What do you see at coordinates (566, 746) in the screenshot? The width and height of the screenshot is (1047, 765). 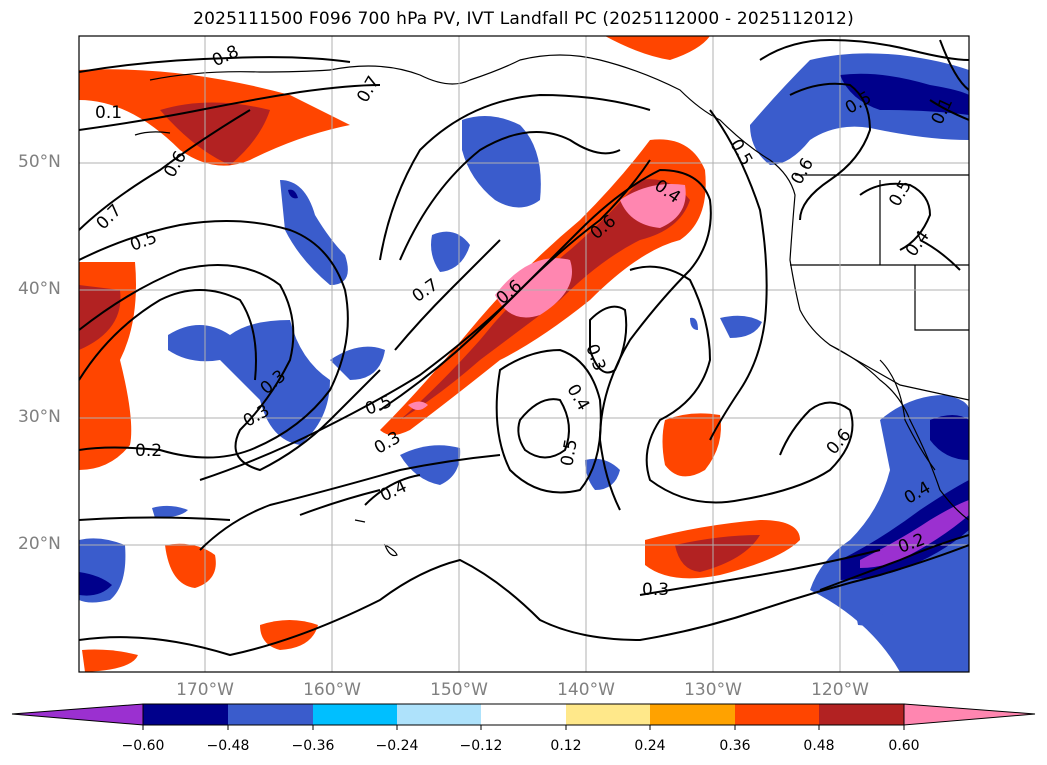 I see `colorbar-tick-label: 0.12` at bounding box center [566, 746].